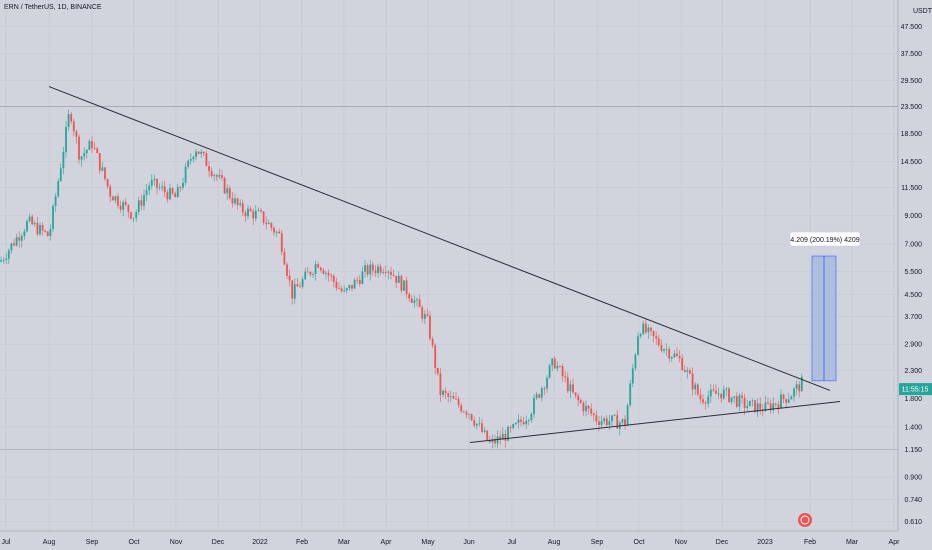  I want to click on y-tick-label: 7.000, so click(913, 245).